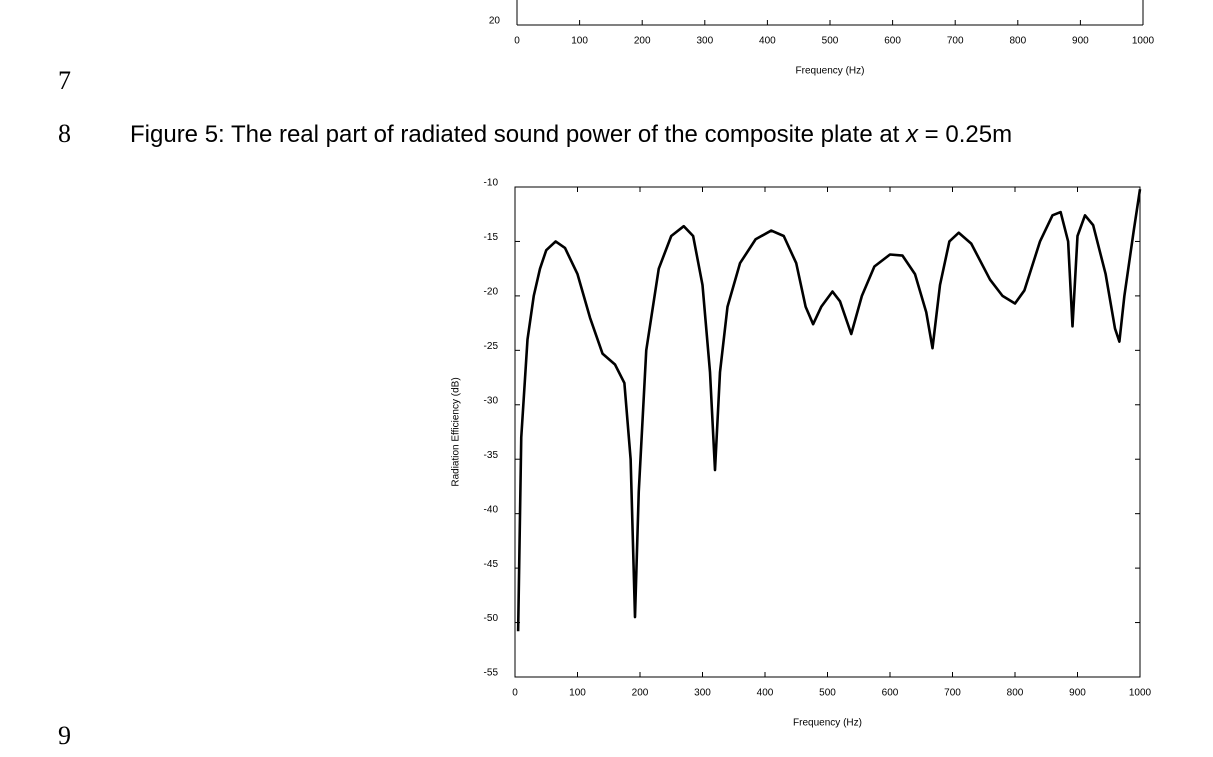 Image resolution: width=1213 pixels, height=757 pixels. I want to click on y-tick-label: -25, so click(491, 346).